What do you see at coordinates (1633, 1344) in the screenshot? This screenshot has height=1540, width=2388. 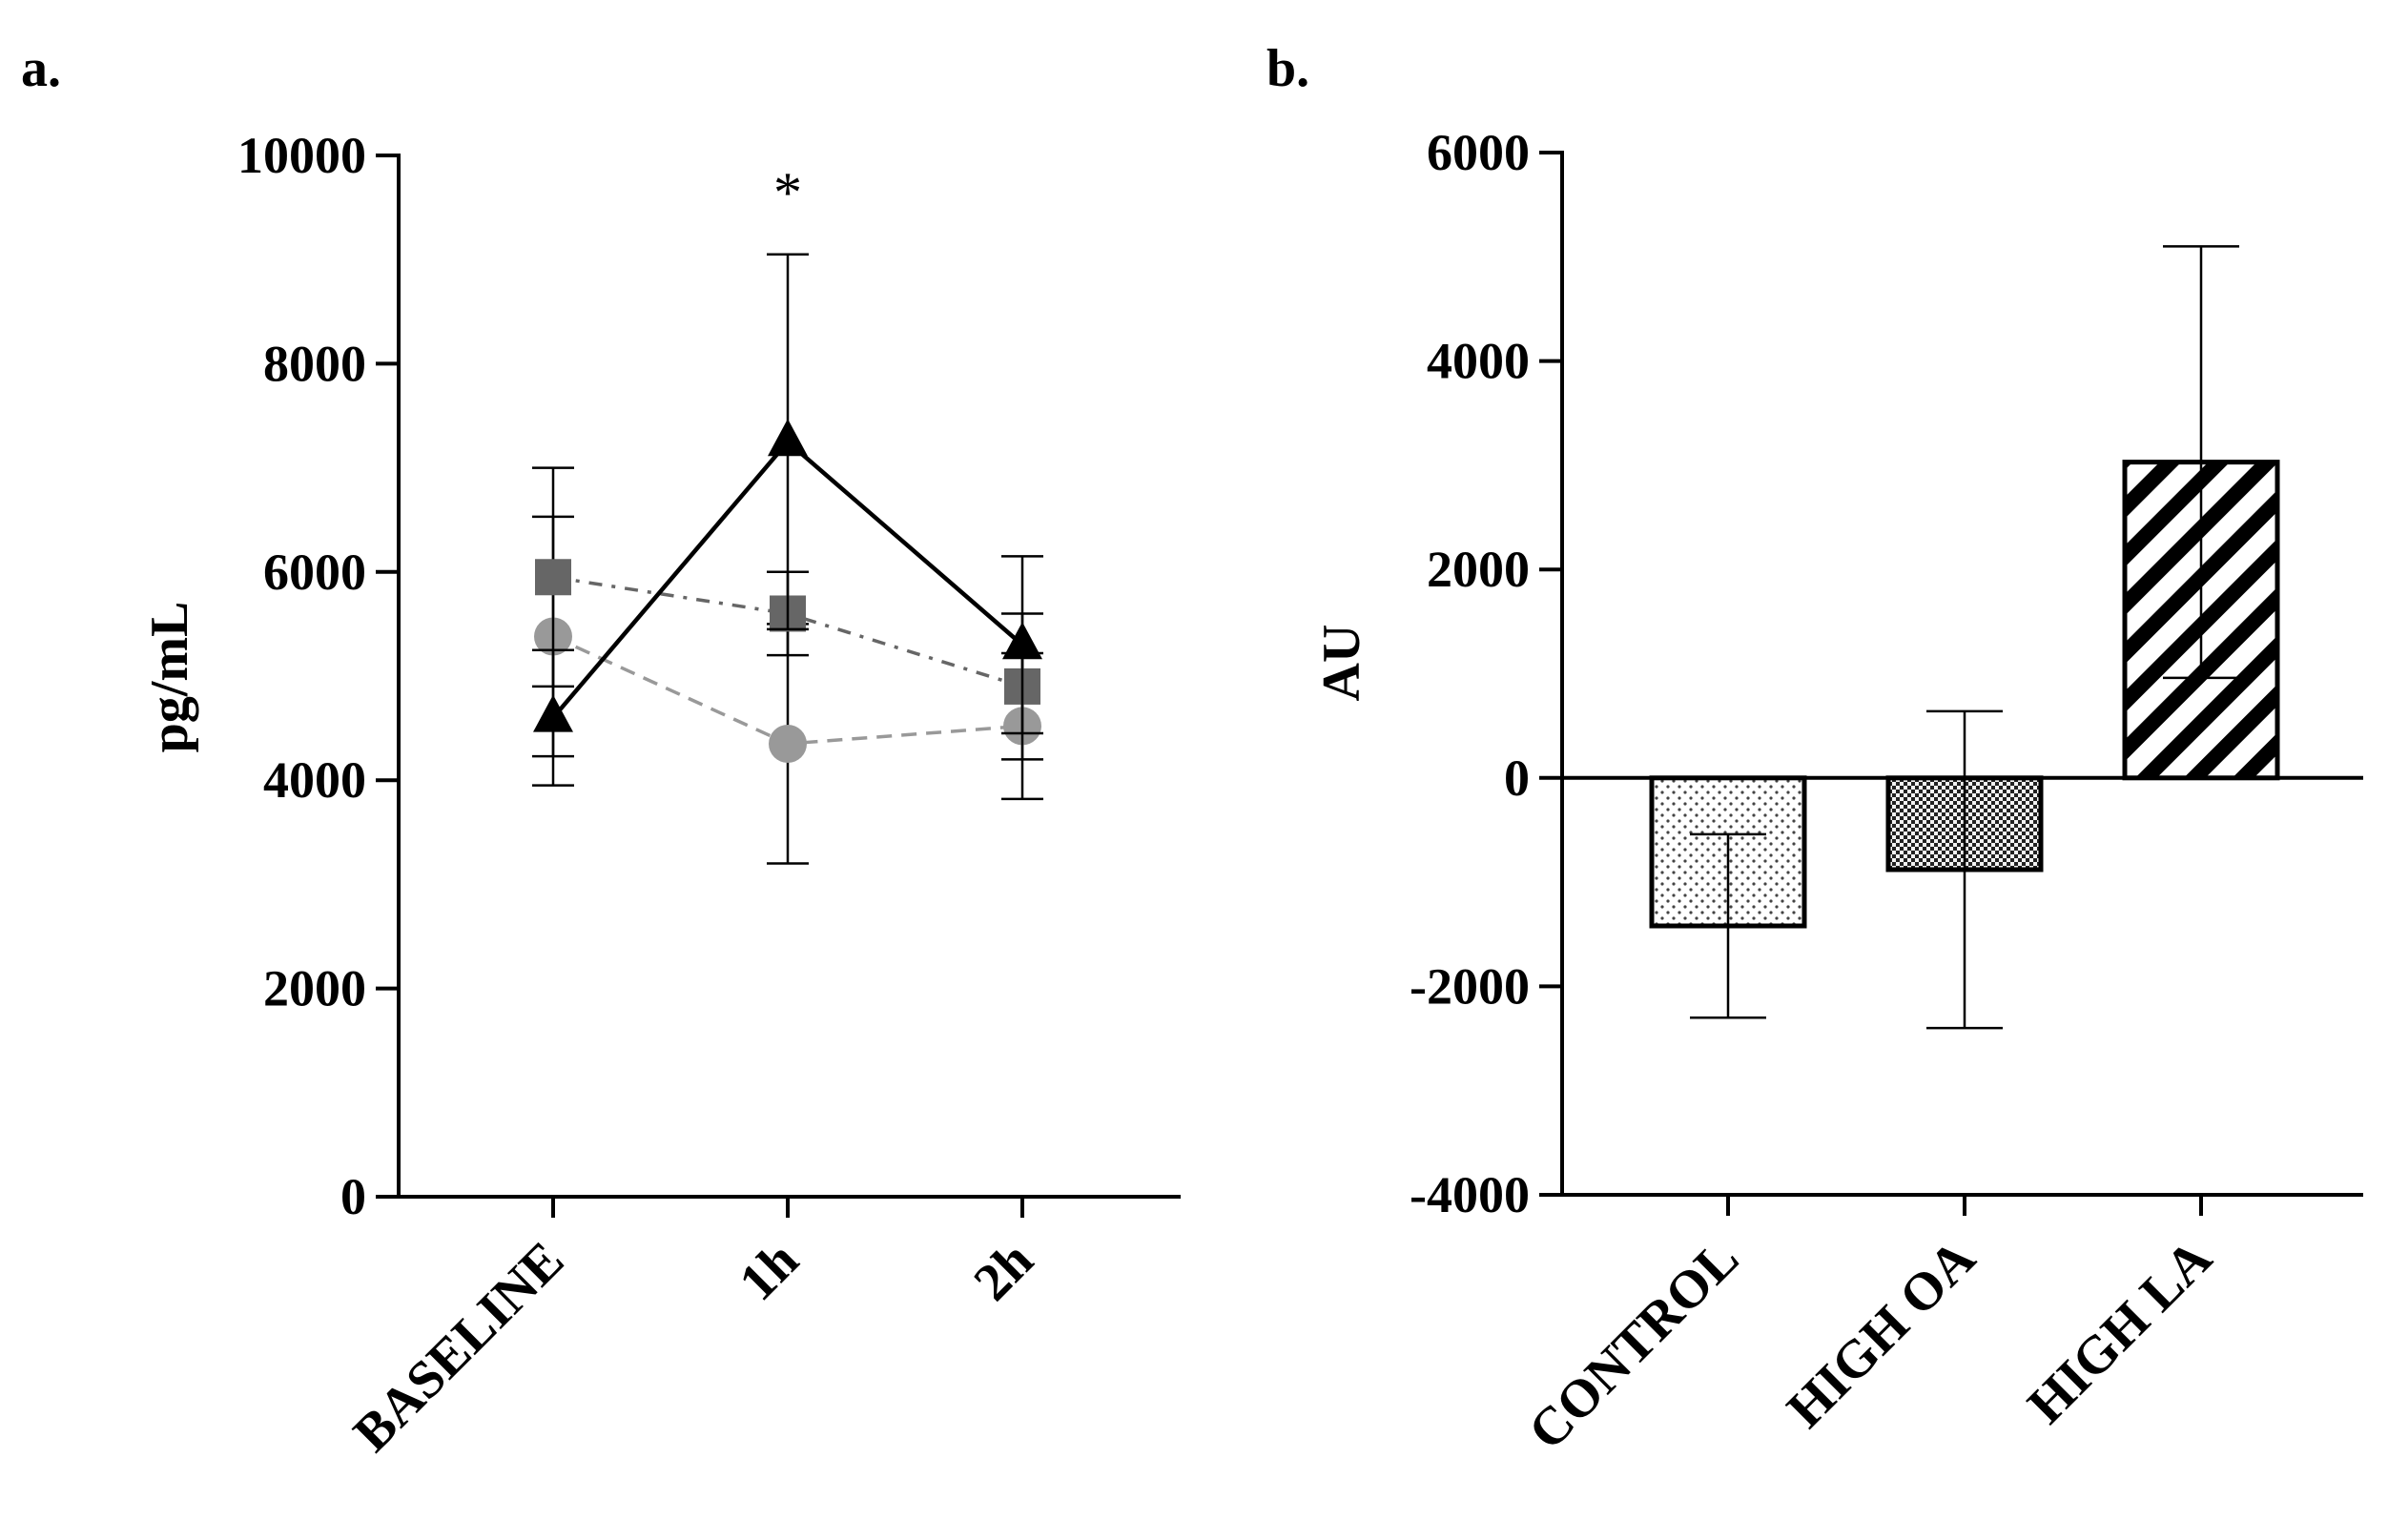 I see `panel-b-x-tick-label: CONTROL` at bounding box center [1633, 1344].